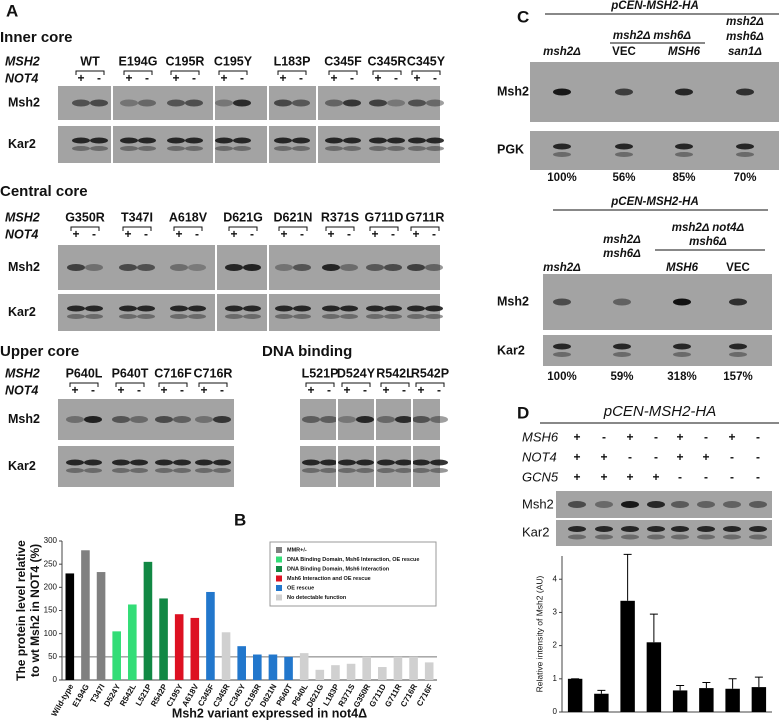 Image resolution: width=779 pixels, height=723 pixels. Describe the element at coordinates (137, 217) in the screenshot. I see `variant: T347I` at that location.